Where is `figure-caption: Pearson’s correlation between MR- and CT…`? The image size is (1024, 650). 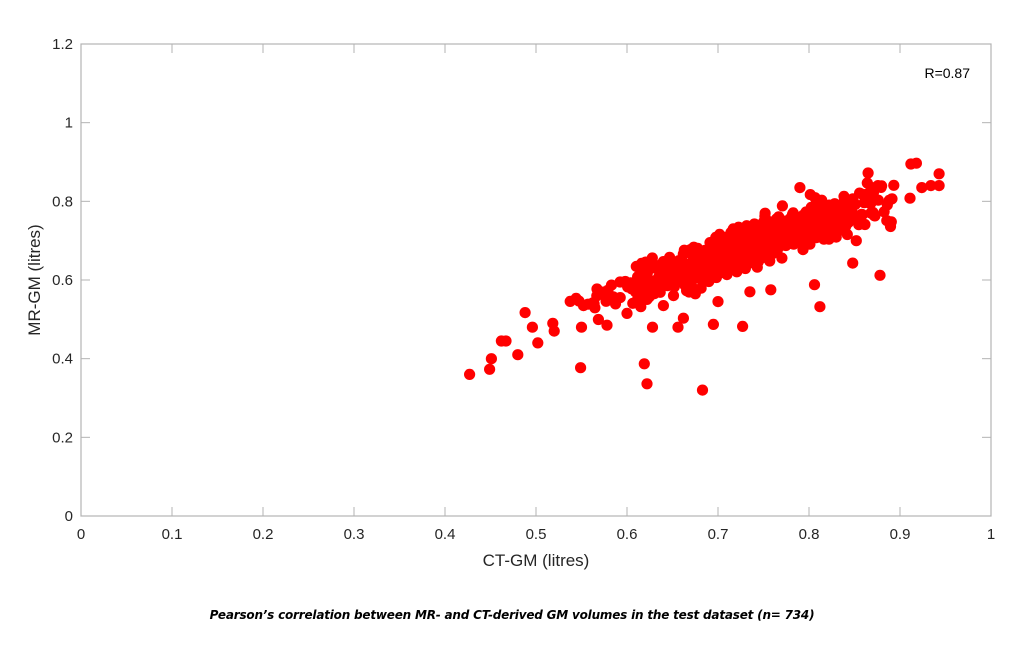 figure-caption: Pearson’s correlation between MR- and CT… is located at coordinates (512, 615).